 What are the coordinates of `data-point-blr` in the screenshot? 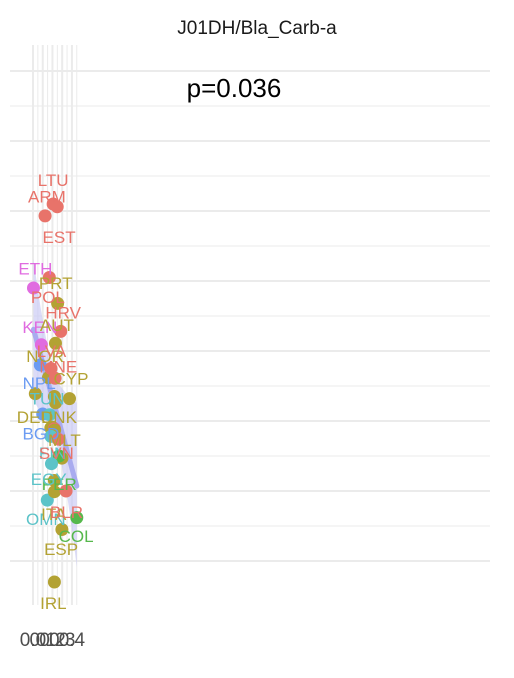 It's located at (66, 491).